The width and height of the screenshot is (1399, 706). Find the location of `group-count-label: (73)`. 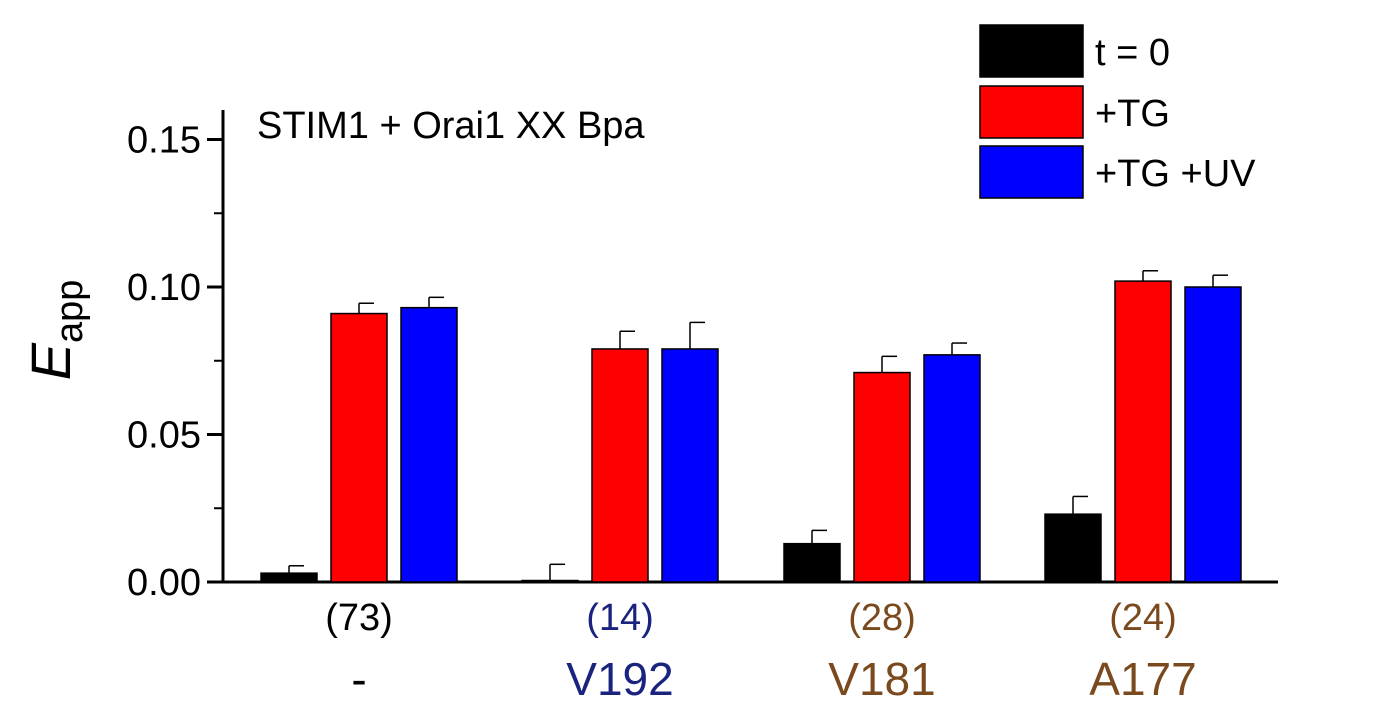

group-count-label: (73) is located at coordinates (359, 618).